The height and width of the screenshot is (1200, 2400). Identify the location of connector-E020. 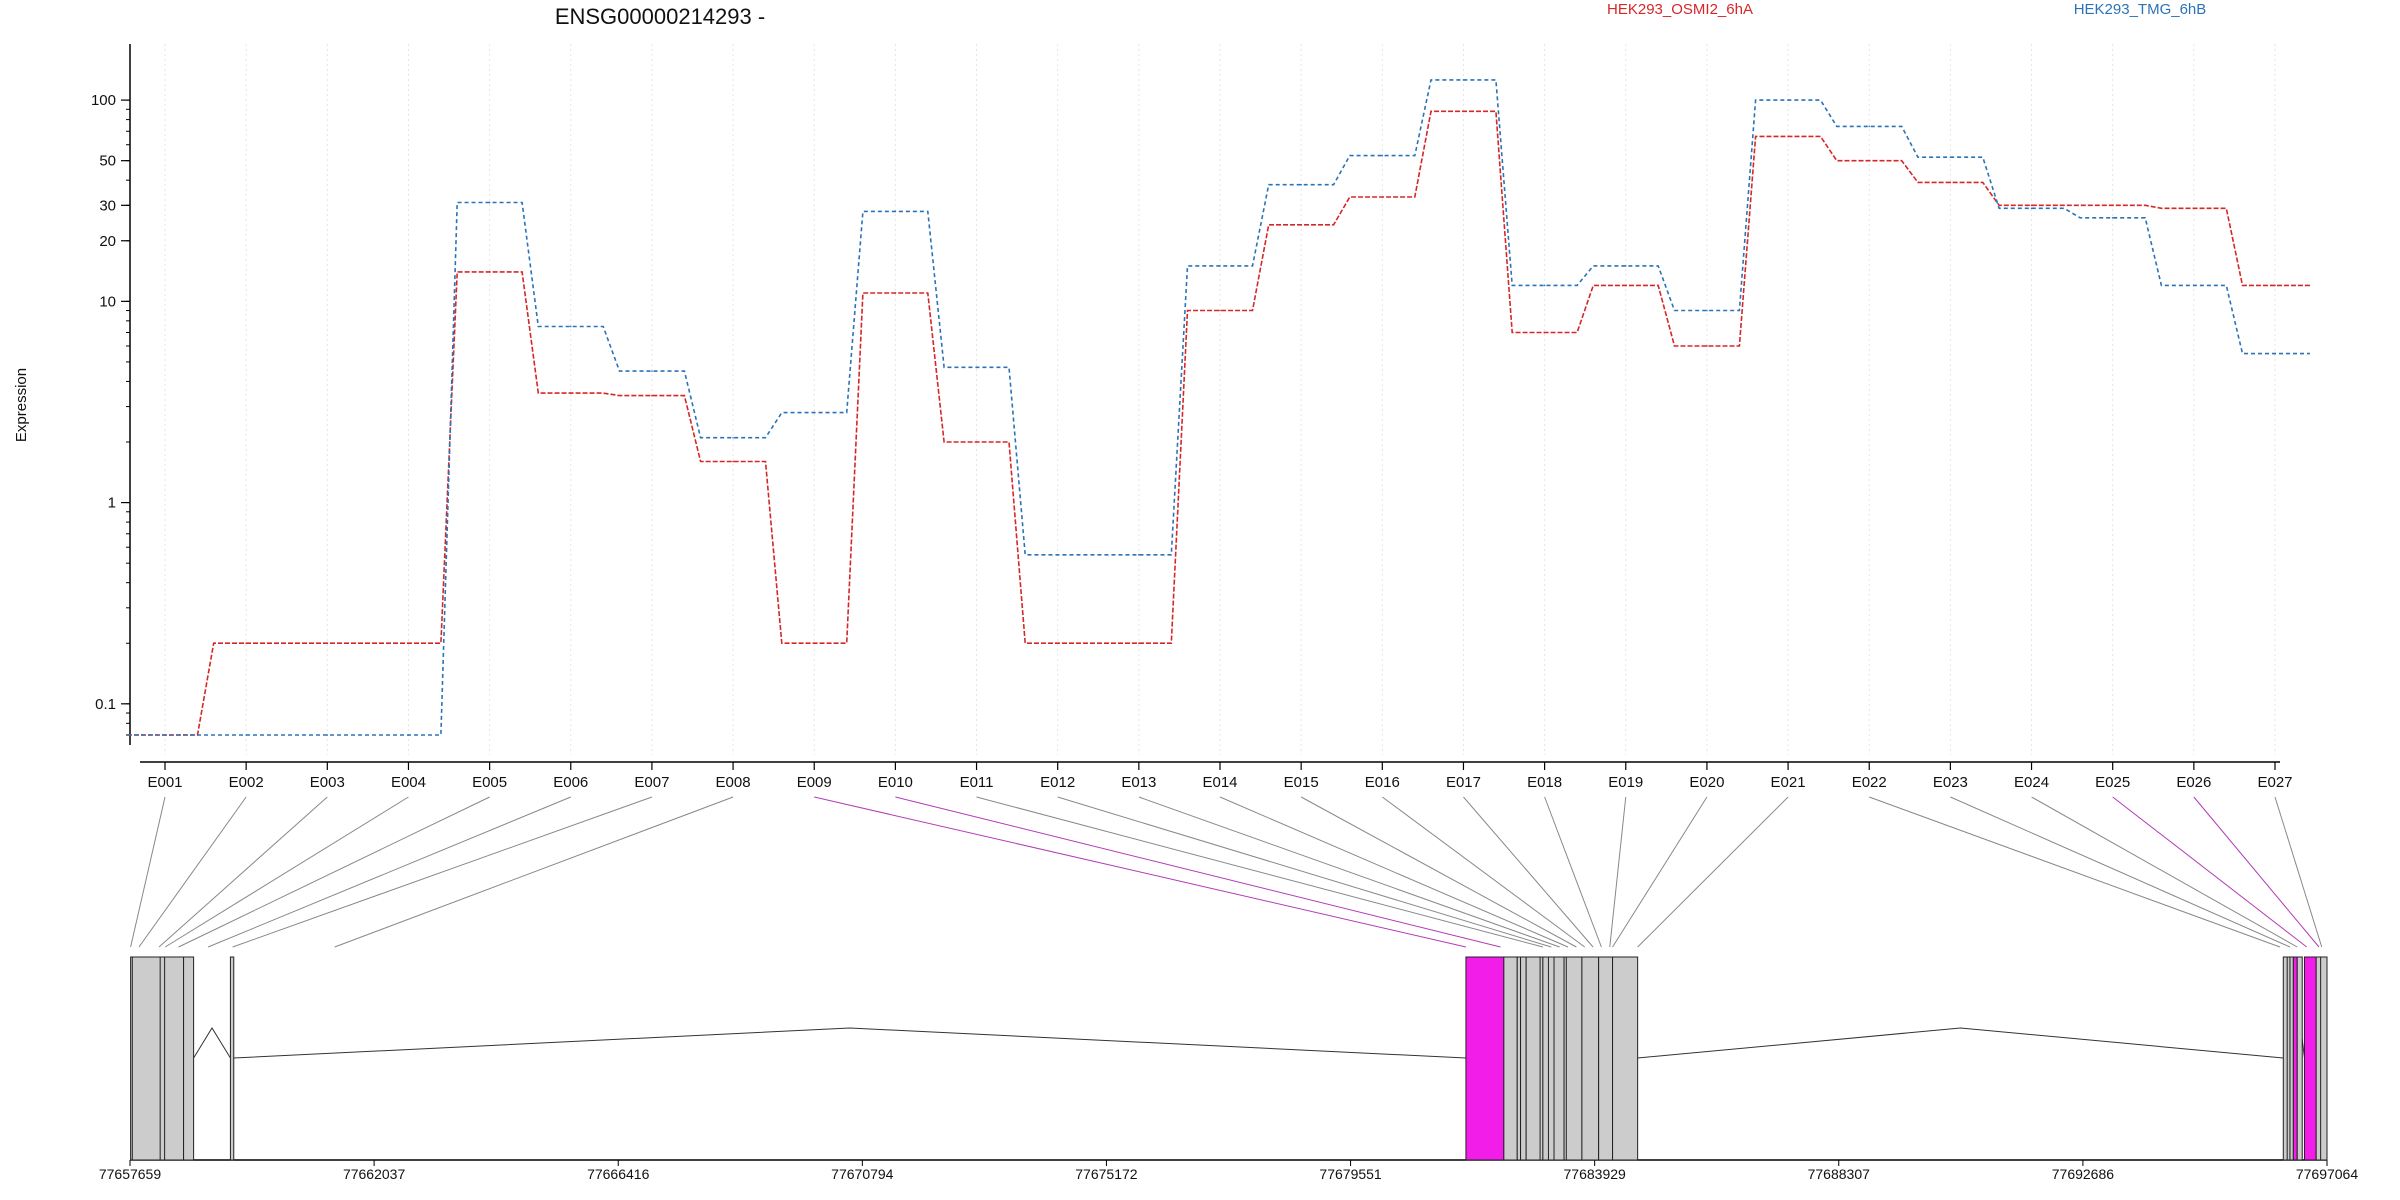
(1660, 872).